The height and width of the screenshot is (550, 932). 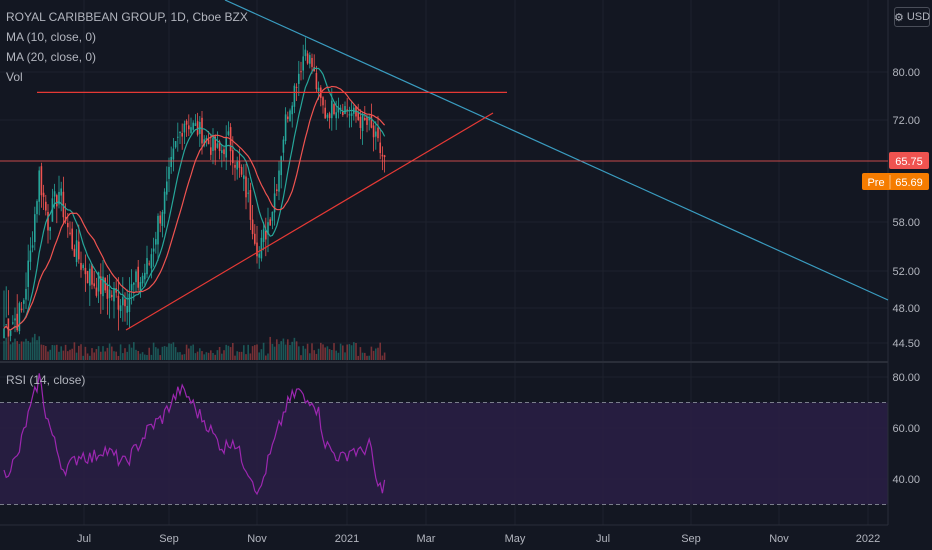 I want to click on price-axis: 80.00 72.00 58.00 52.00 48.00 44.50, so click(x=906, y=208).